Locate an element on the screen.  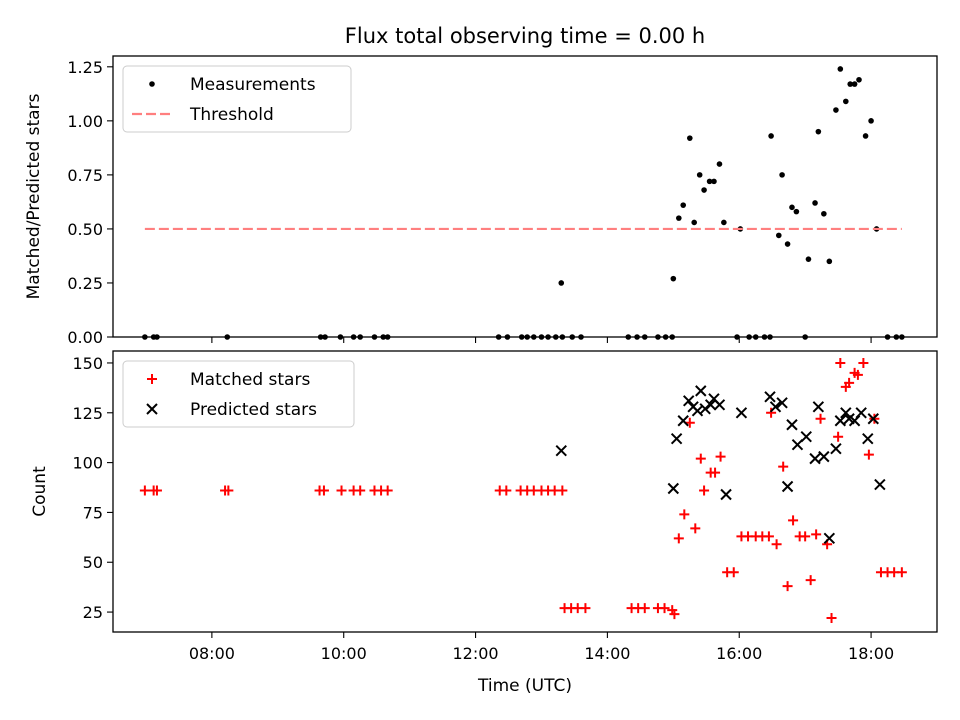
legend-label: Matched stars is located at coordinates (250, 380).